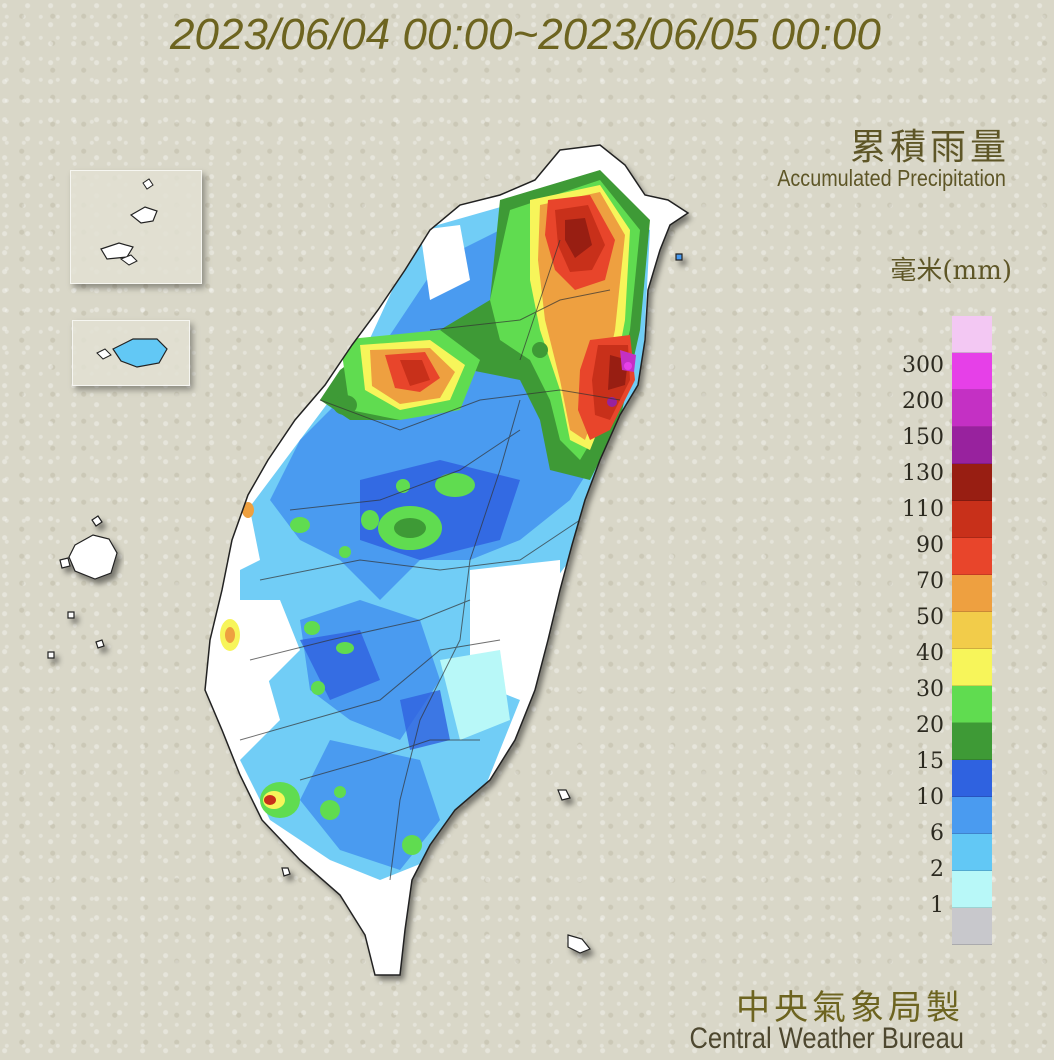  What do you see at coordinates (937, 905) in the screenshot?
I see `legend-label-1: 1` at bounding box center [937, 905].